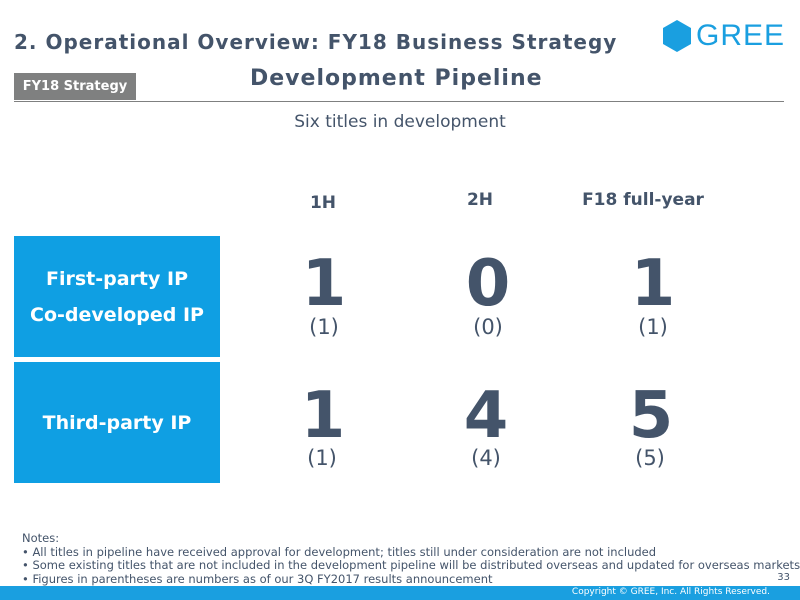 The width and height of the screenshot is (800, 600). I want to click on prior-third-party-full-year: (5), so click(650, 458).